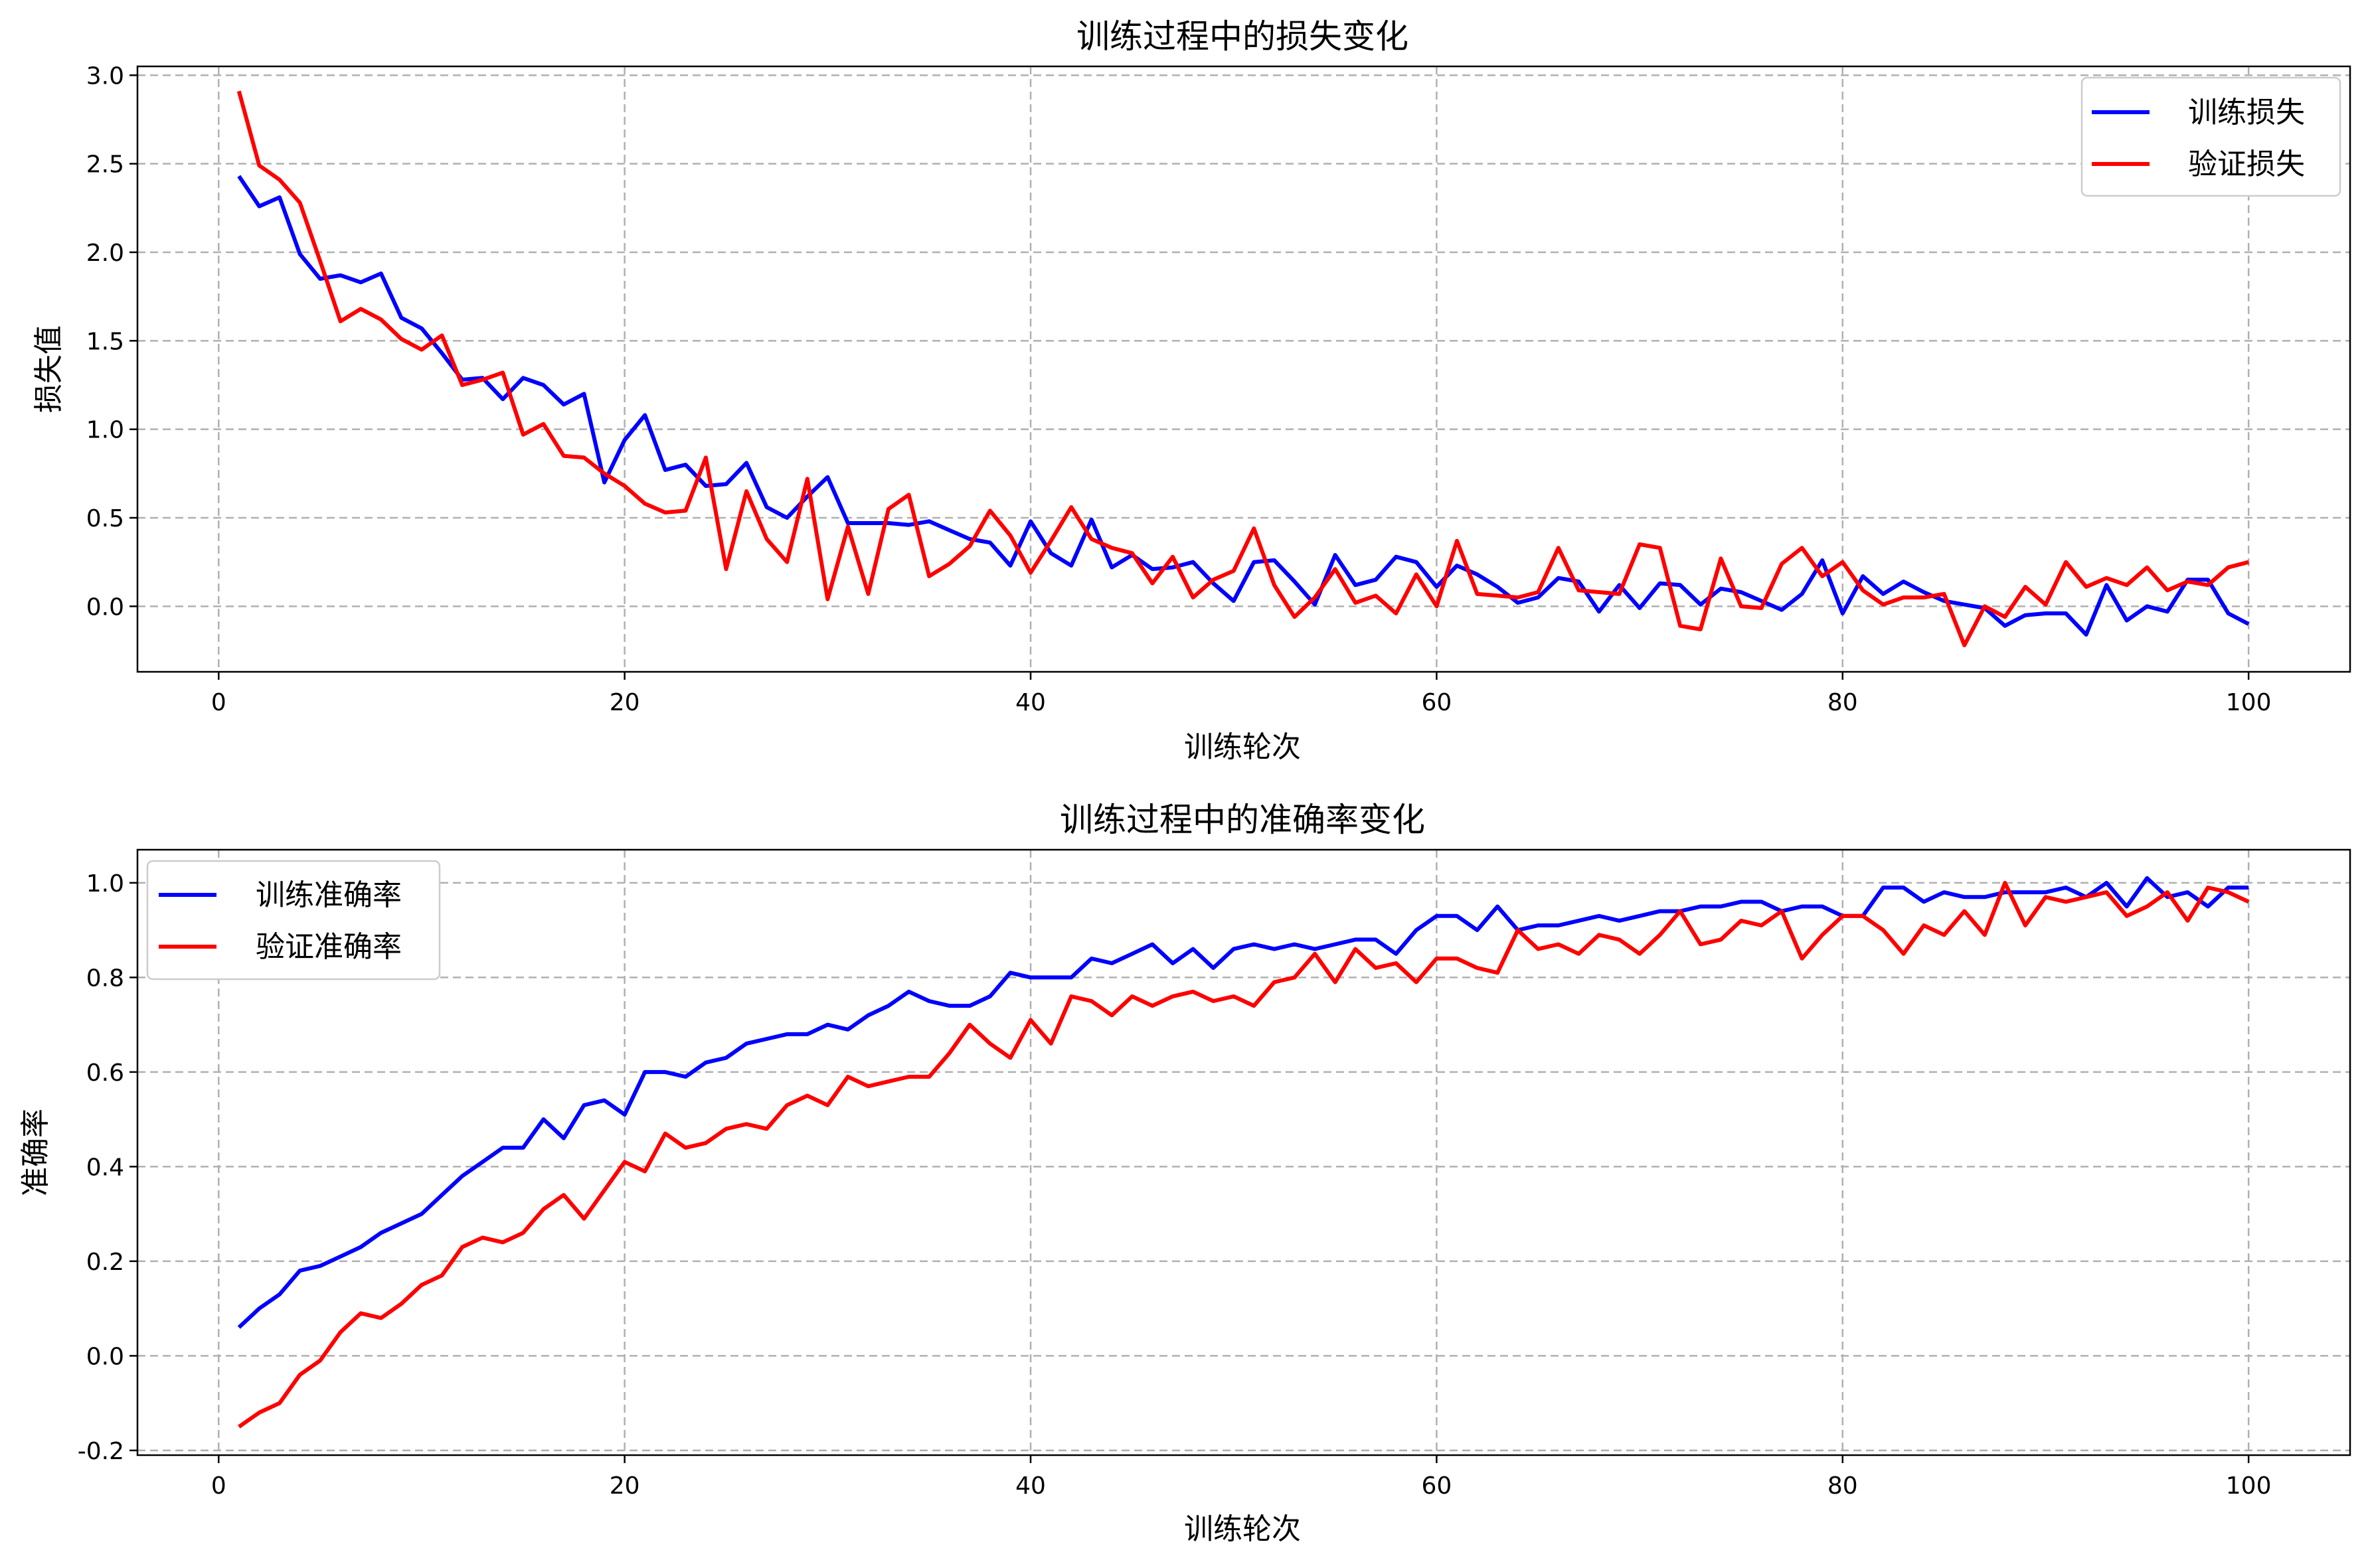 The height and width of the screenshot is (1568, 2370). I want to click on y-tick-label: 0.5, so click(105, 518).